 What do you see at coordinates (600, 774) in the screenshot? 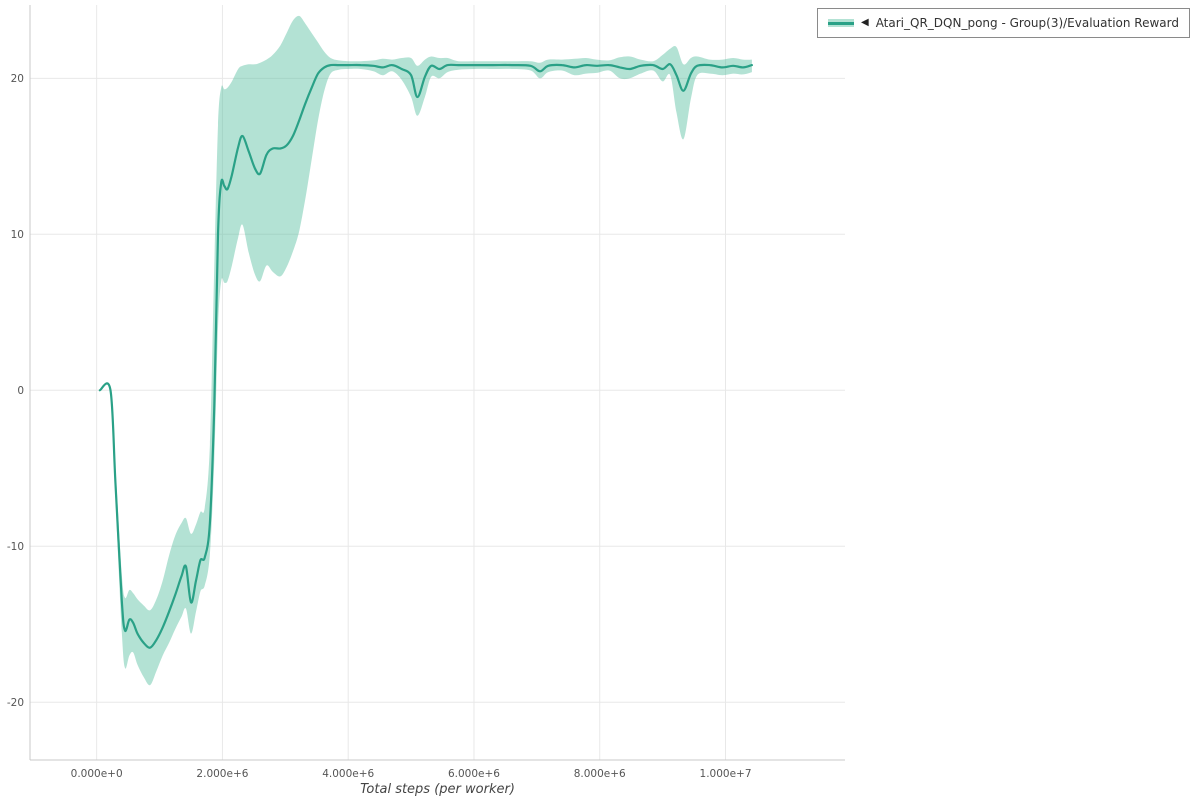
I see `svg-text: 8.000e+6` at bounding box center [600, 774].